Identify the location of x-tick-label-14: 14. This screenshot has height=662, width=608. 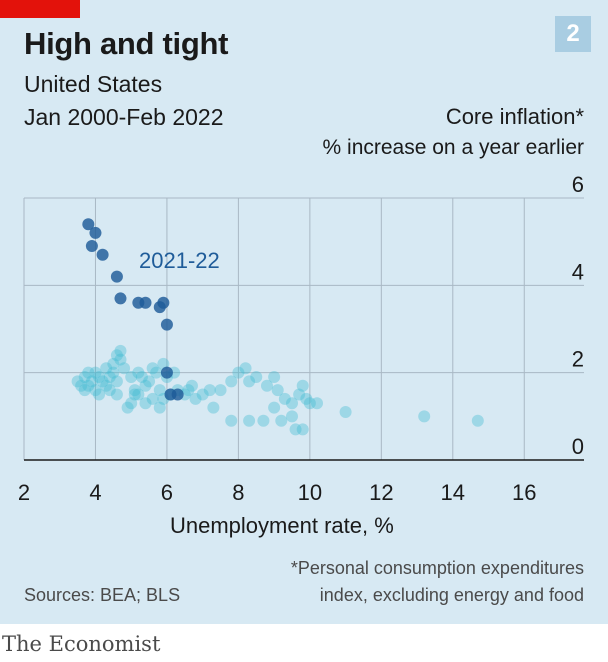
(453, 492).